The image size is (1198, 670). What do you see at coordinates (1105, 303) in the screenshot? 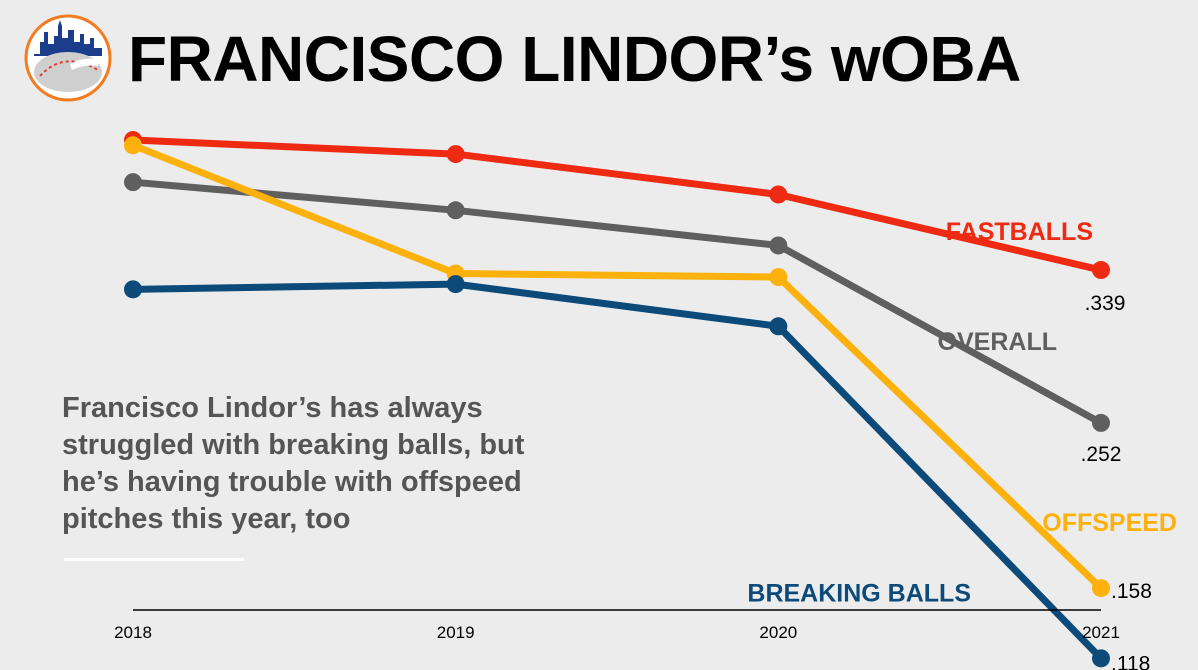
I see `end-value-label-fastballs: .339` at bounding box center [1105, 303].